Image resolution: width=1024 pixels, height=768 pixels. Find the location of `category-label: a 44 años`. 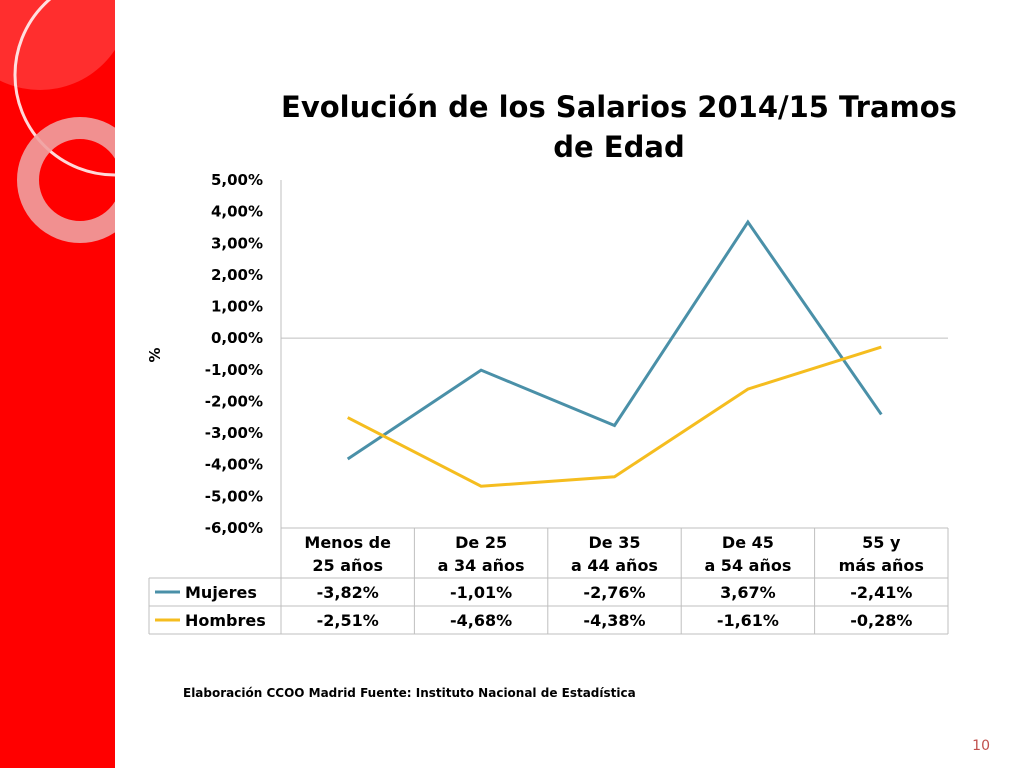

category-label: a 44 años is located at coordinates (614, 565).